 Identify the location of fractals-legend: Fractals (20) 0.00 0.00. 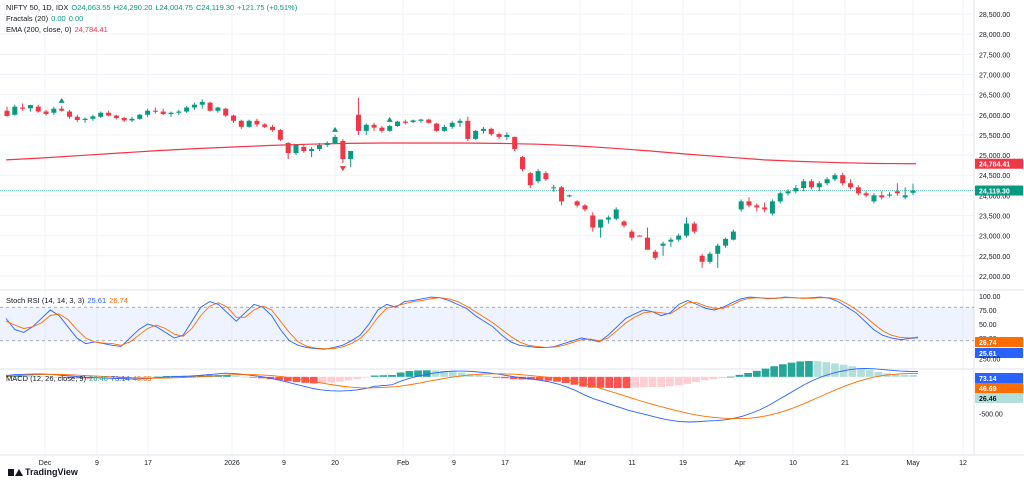
(46, 18).